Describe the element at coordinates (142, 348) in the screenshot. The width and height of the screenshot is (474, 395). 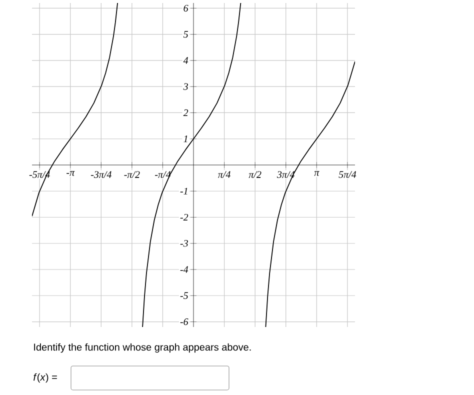
I see `text: Identify the function whose graph appears above.` at that location.